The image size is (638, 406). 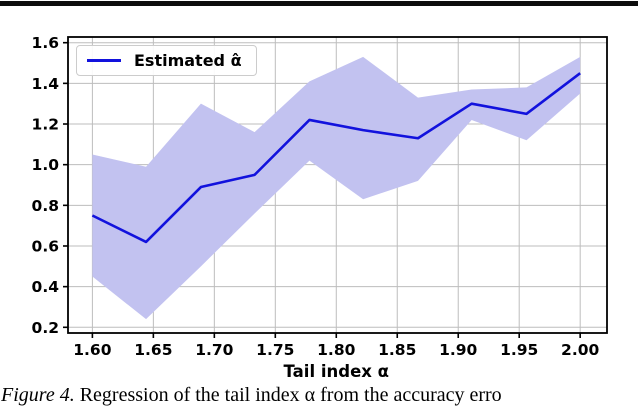 I want to click on svg-text: 0.4, so click(x=46, y=287).